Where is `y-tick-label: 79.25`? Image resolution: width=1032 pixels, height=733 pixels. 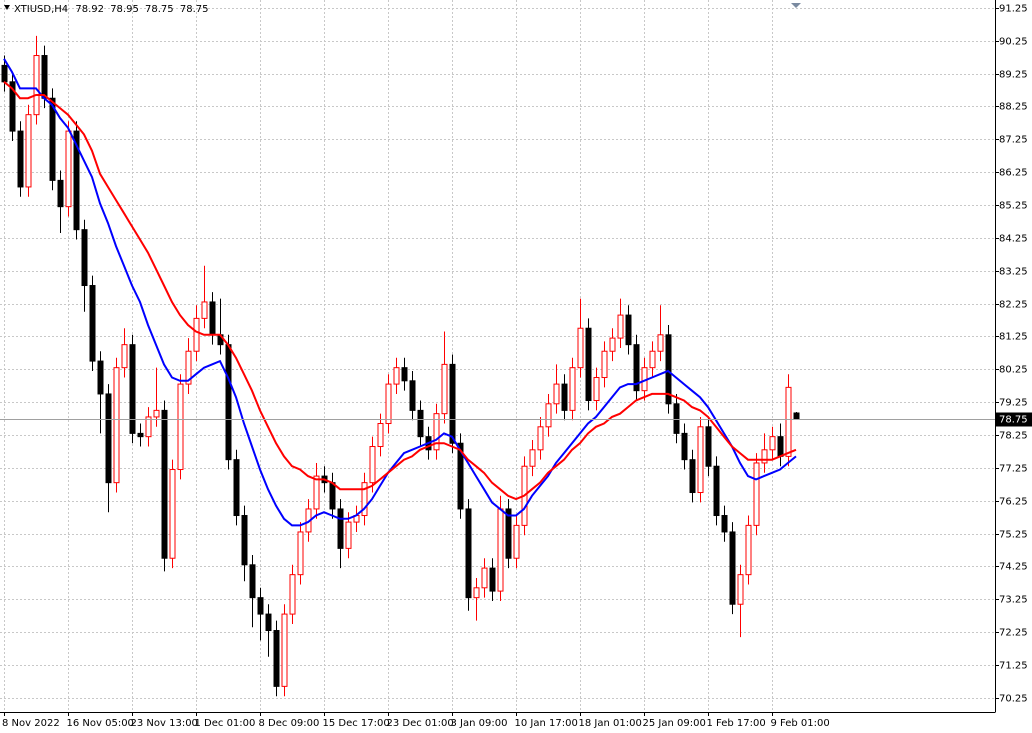
y-tick-label: 79.25 is located at coordinates (1013, 403).